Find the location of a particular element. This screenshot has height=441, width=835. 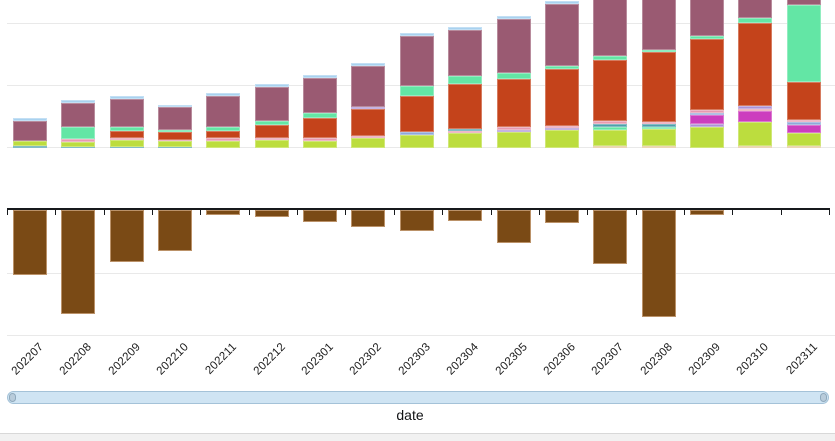

segment-periwinkle is located at coordinates (417, 133).